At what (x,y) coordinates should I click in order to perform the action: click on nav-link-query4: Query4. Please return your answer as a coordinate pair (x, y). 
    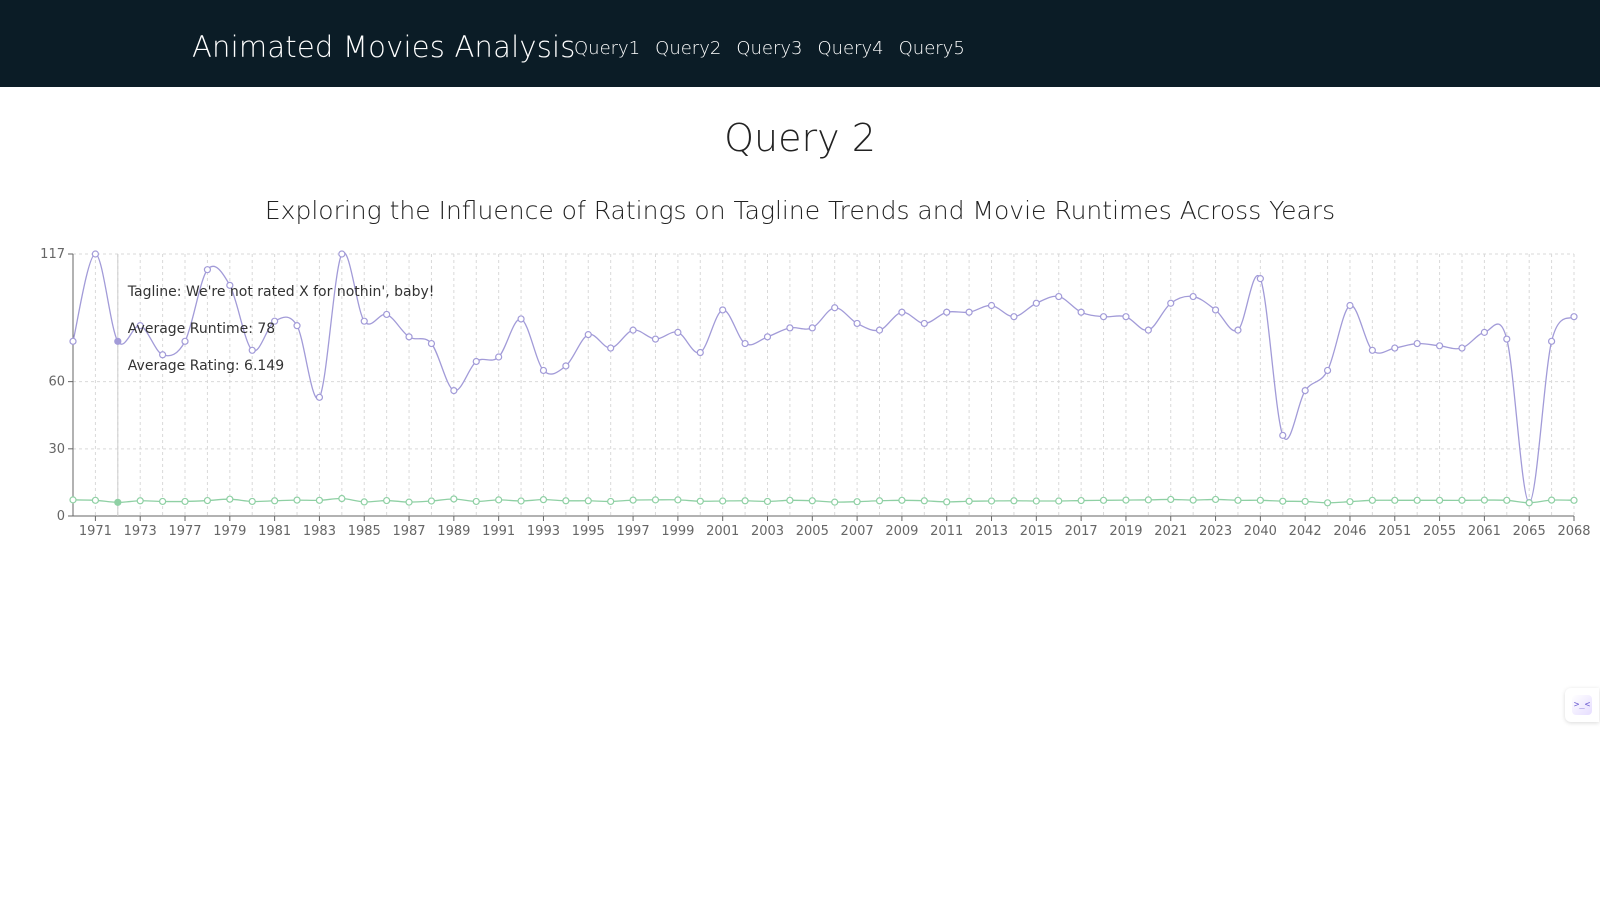
    Looking at the image, I should click on (850, 48).